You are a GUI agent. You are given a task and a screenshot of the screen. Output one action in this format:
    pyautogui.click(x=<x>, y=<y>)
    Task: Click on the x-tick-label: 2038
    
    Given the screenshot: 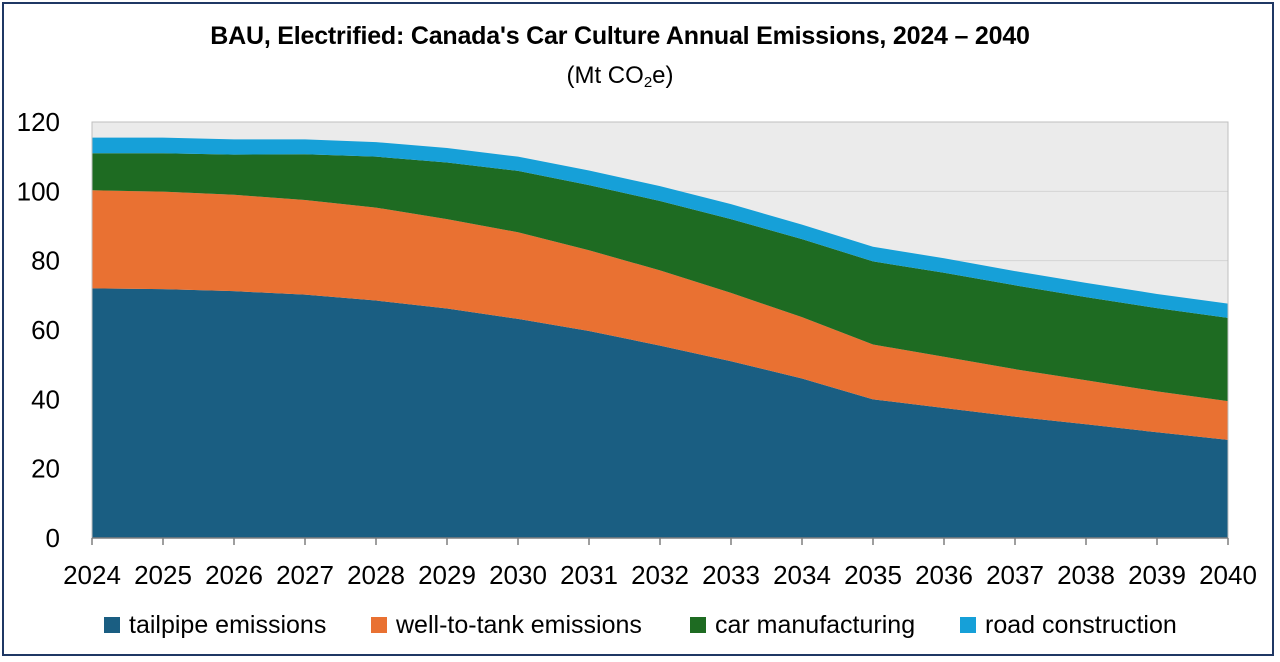 What is the action you would take?
    pyautogui.click(x=1086, y=575)
    